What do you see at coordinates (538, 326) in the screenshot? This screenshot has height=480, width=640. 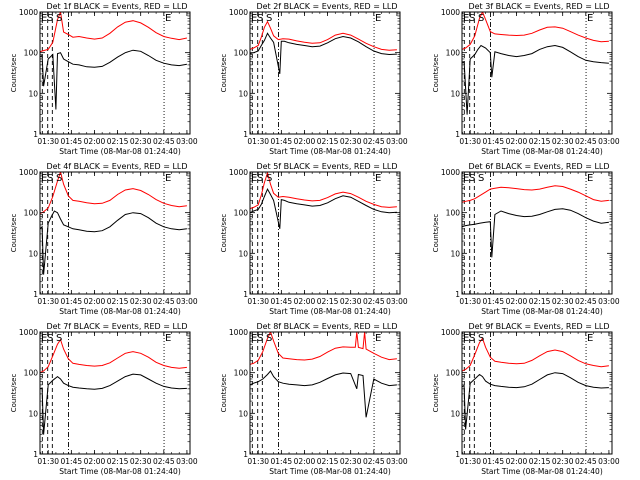 I see `chart-title: Det 9f BLACK = Events, RED = LLD` at bounding box center [538, 326].